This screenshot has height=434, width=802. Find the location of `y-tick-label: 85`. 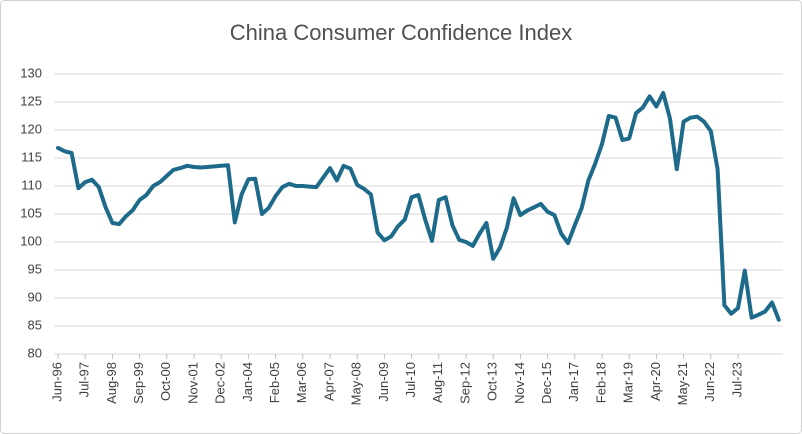

y-tick-label: 85 is located at coordinates (35, 324).